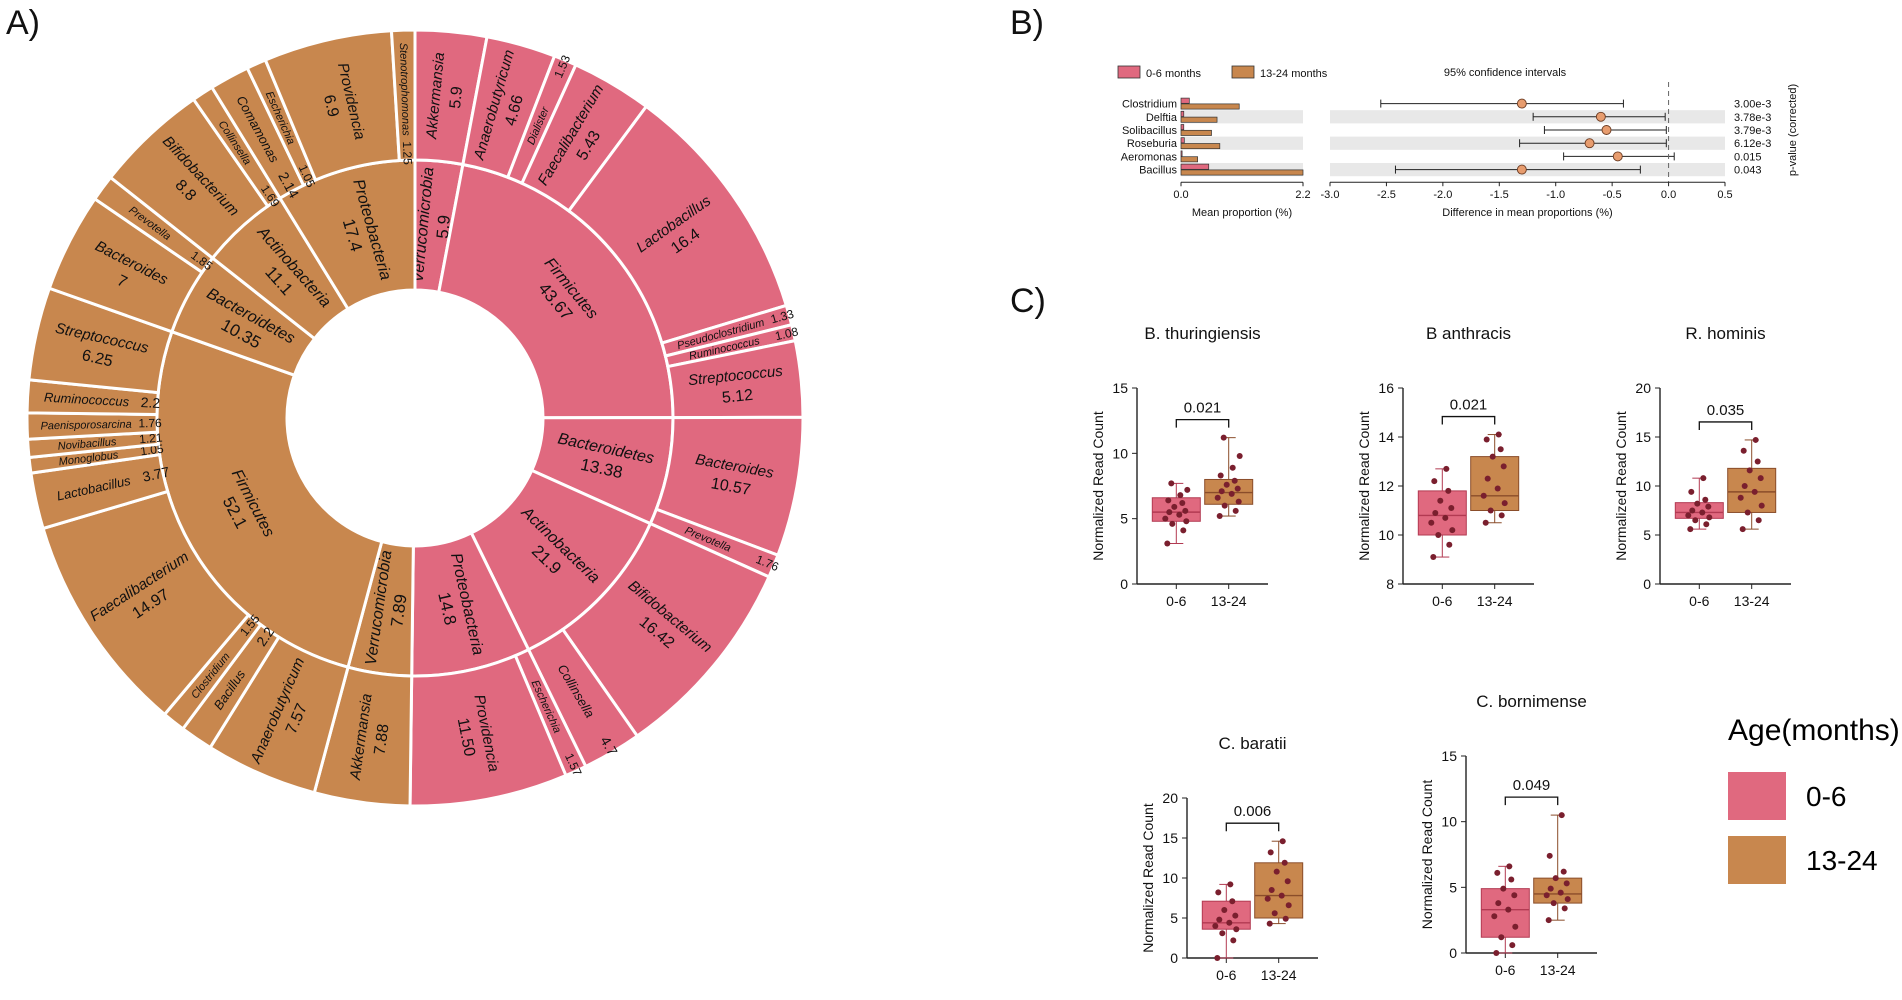 The image size is (1902, 1000). What do you see at coordinates (1150, 131) in the screenshot?
I see `category-label: Solibacillus` at bounding box center [1150, 131].